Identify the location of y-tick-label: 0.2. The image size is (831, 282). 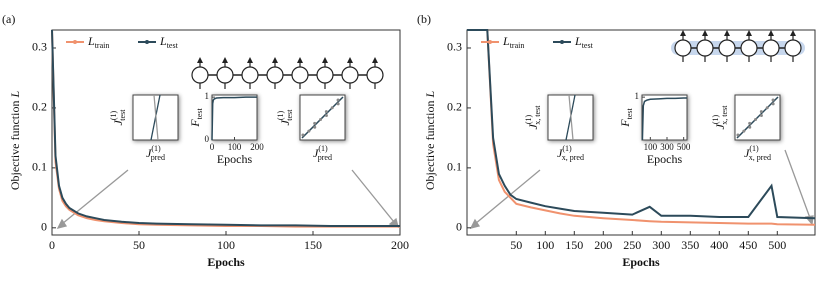
(454, 107).